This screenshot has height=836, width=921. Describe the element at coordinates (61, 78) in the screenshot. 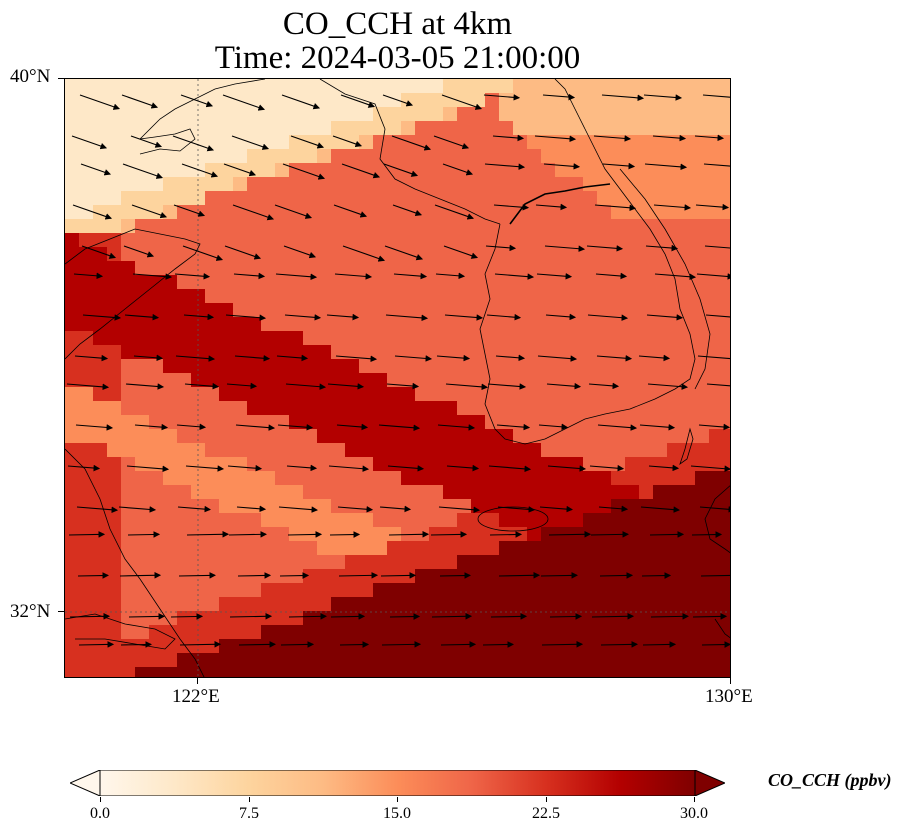

I see `lat-tick-40n` at that location.